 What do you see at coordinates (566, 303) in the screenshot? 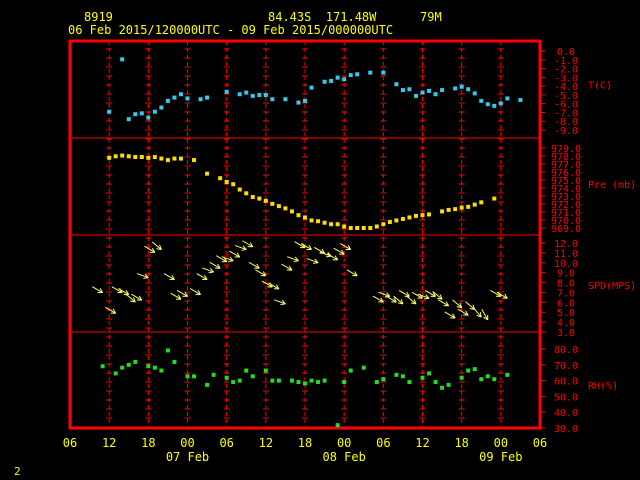
I see `y-tick-label: 6.0` at bounding box center [566, 303].